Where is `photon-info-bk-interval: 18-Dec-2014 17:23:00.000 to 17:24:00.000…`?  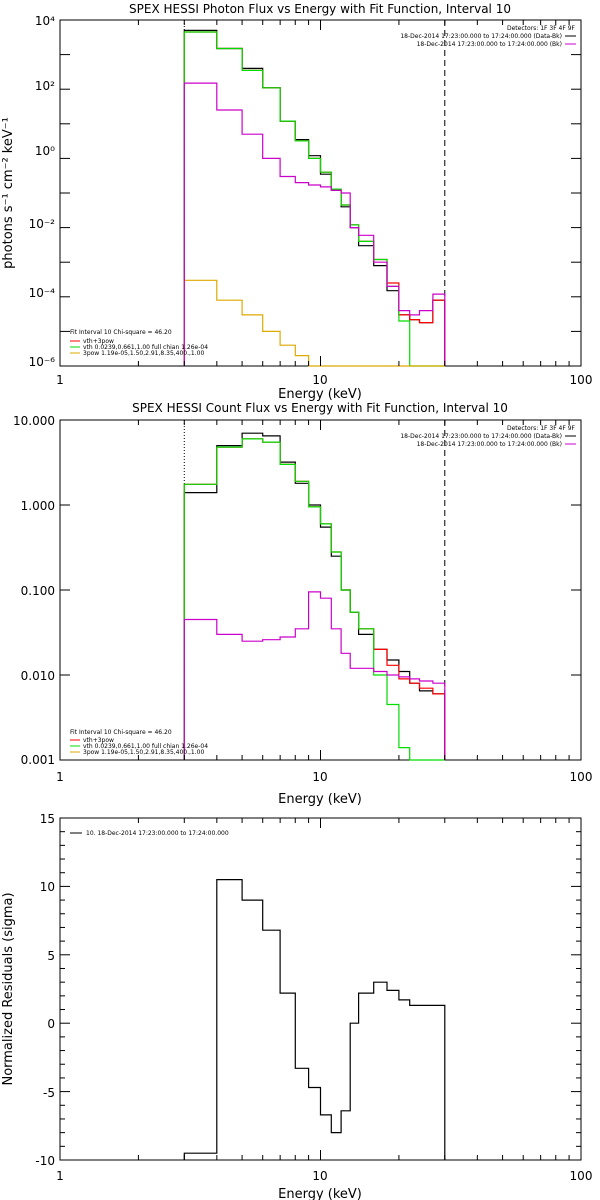 photon-info-bk-interval: 18-Dec-2014 17:23:00.000 to 17:24:00.000… is located at coordinates (489, 44).